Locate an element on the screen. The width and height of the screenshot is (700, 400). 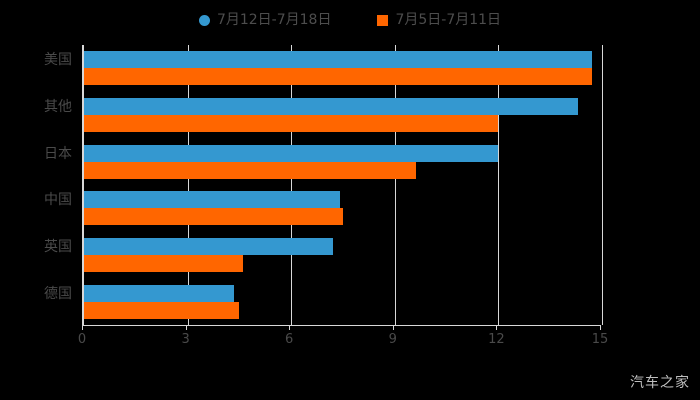
y-axis-category-label: 美国 is located at coordinates (58, 60).